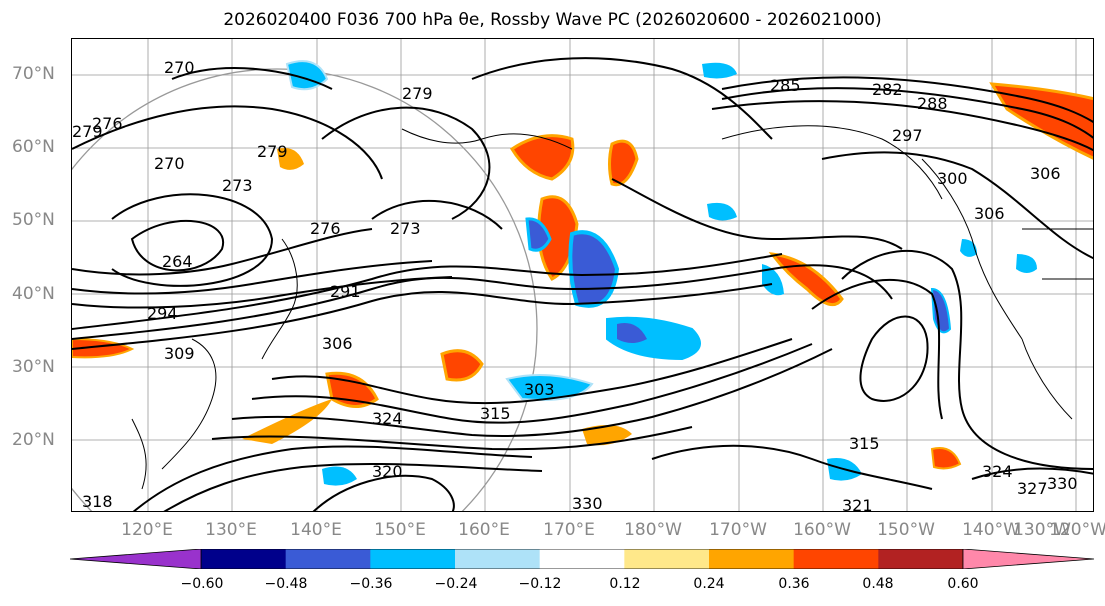 The image size is (1105, 606). Describe the element at coordinates (179, 353) in the screenshot. I see `contour-label: 309` at that location.